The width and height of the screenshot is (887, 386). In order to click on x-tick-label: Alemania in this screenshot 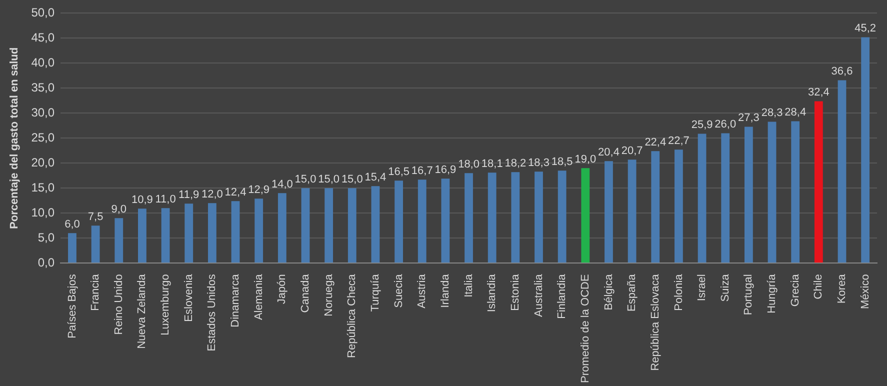, I will do `click(258, 296)`.